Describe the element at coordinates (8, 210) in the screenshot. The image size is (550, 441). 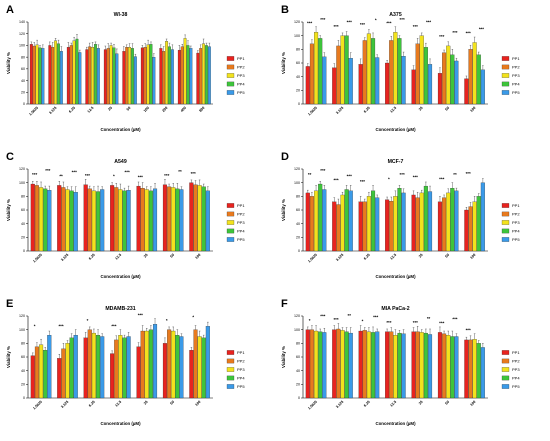
I see `y-axis-label: Viability %` at that location.